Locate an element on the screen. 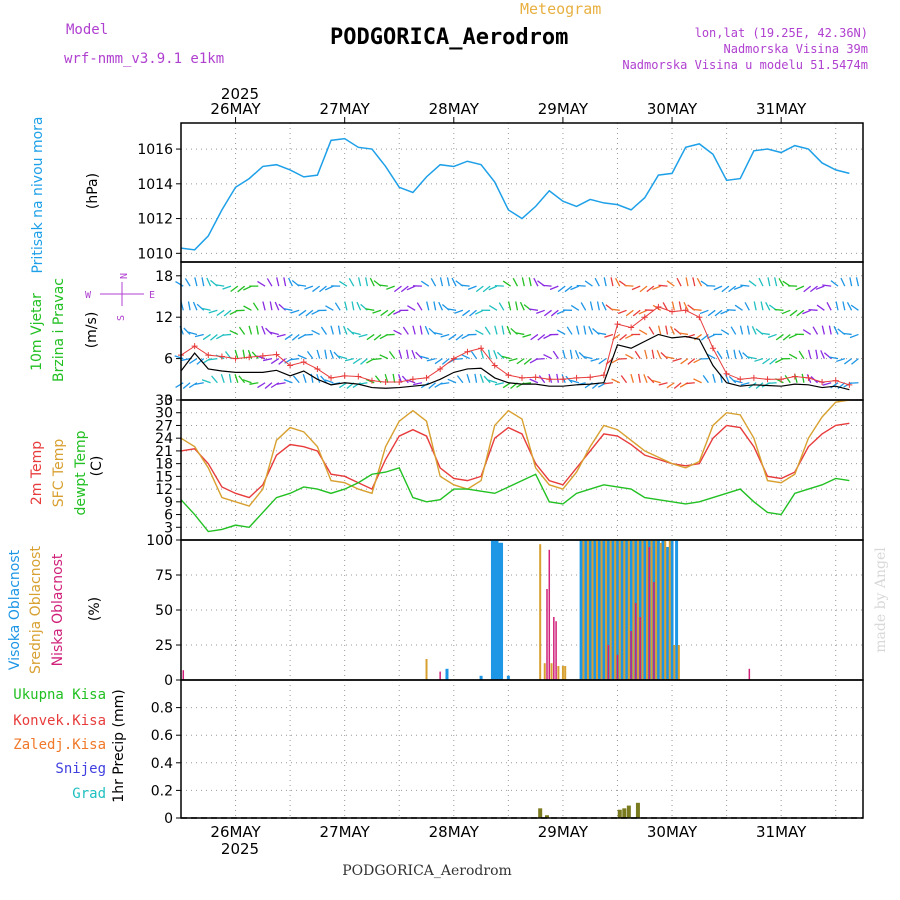  top-year-label: 2025 is located at coordinates (240, 94).